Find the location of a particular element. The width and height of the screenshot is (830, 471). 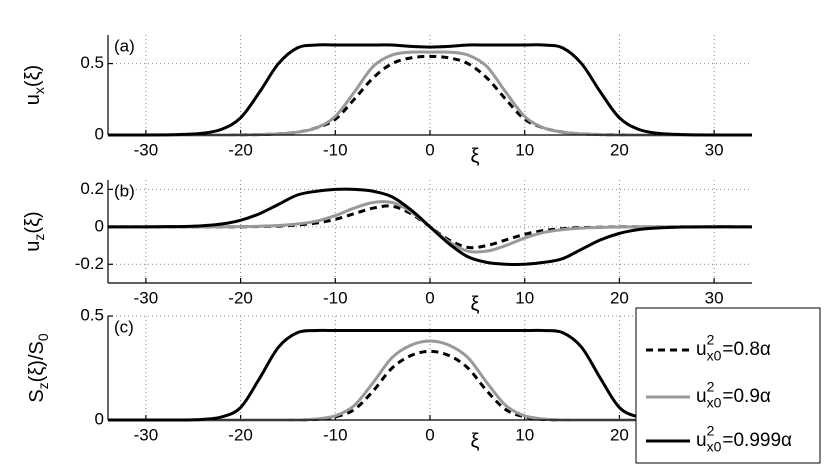

y-axis-label: uz(ξ) is located at coordinates (34, 231).